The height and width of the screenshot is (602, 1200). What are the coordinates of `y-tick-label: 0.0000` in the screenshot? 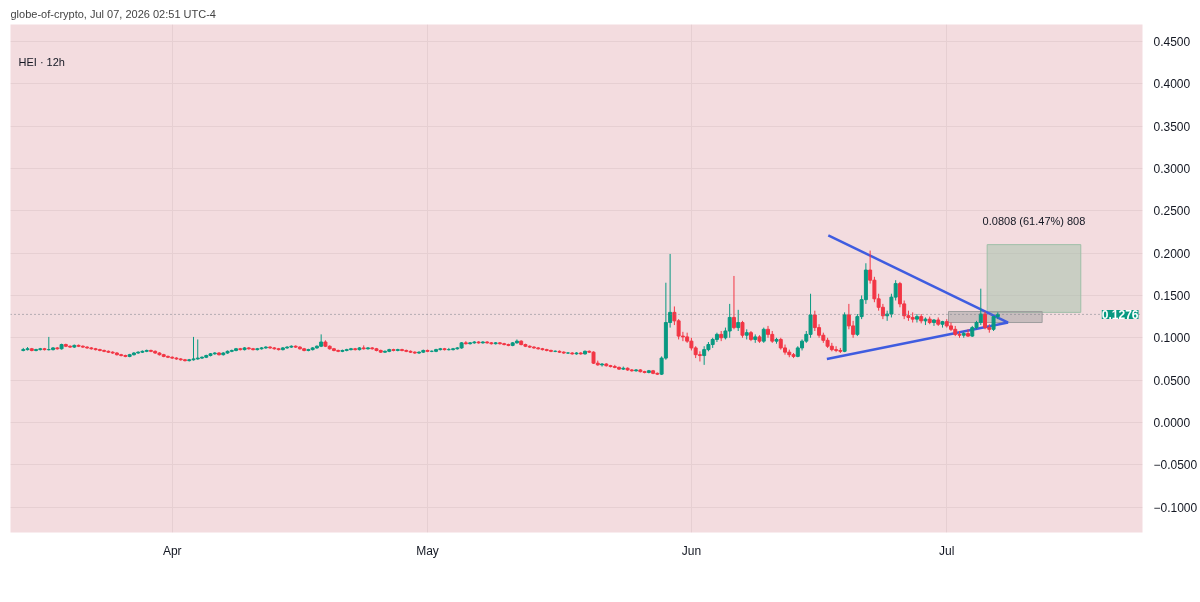 It's located at (1172, 422).